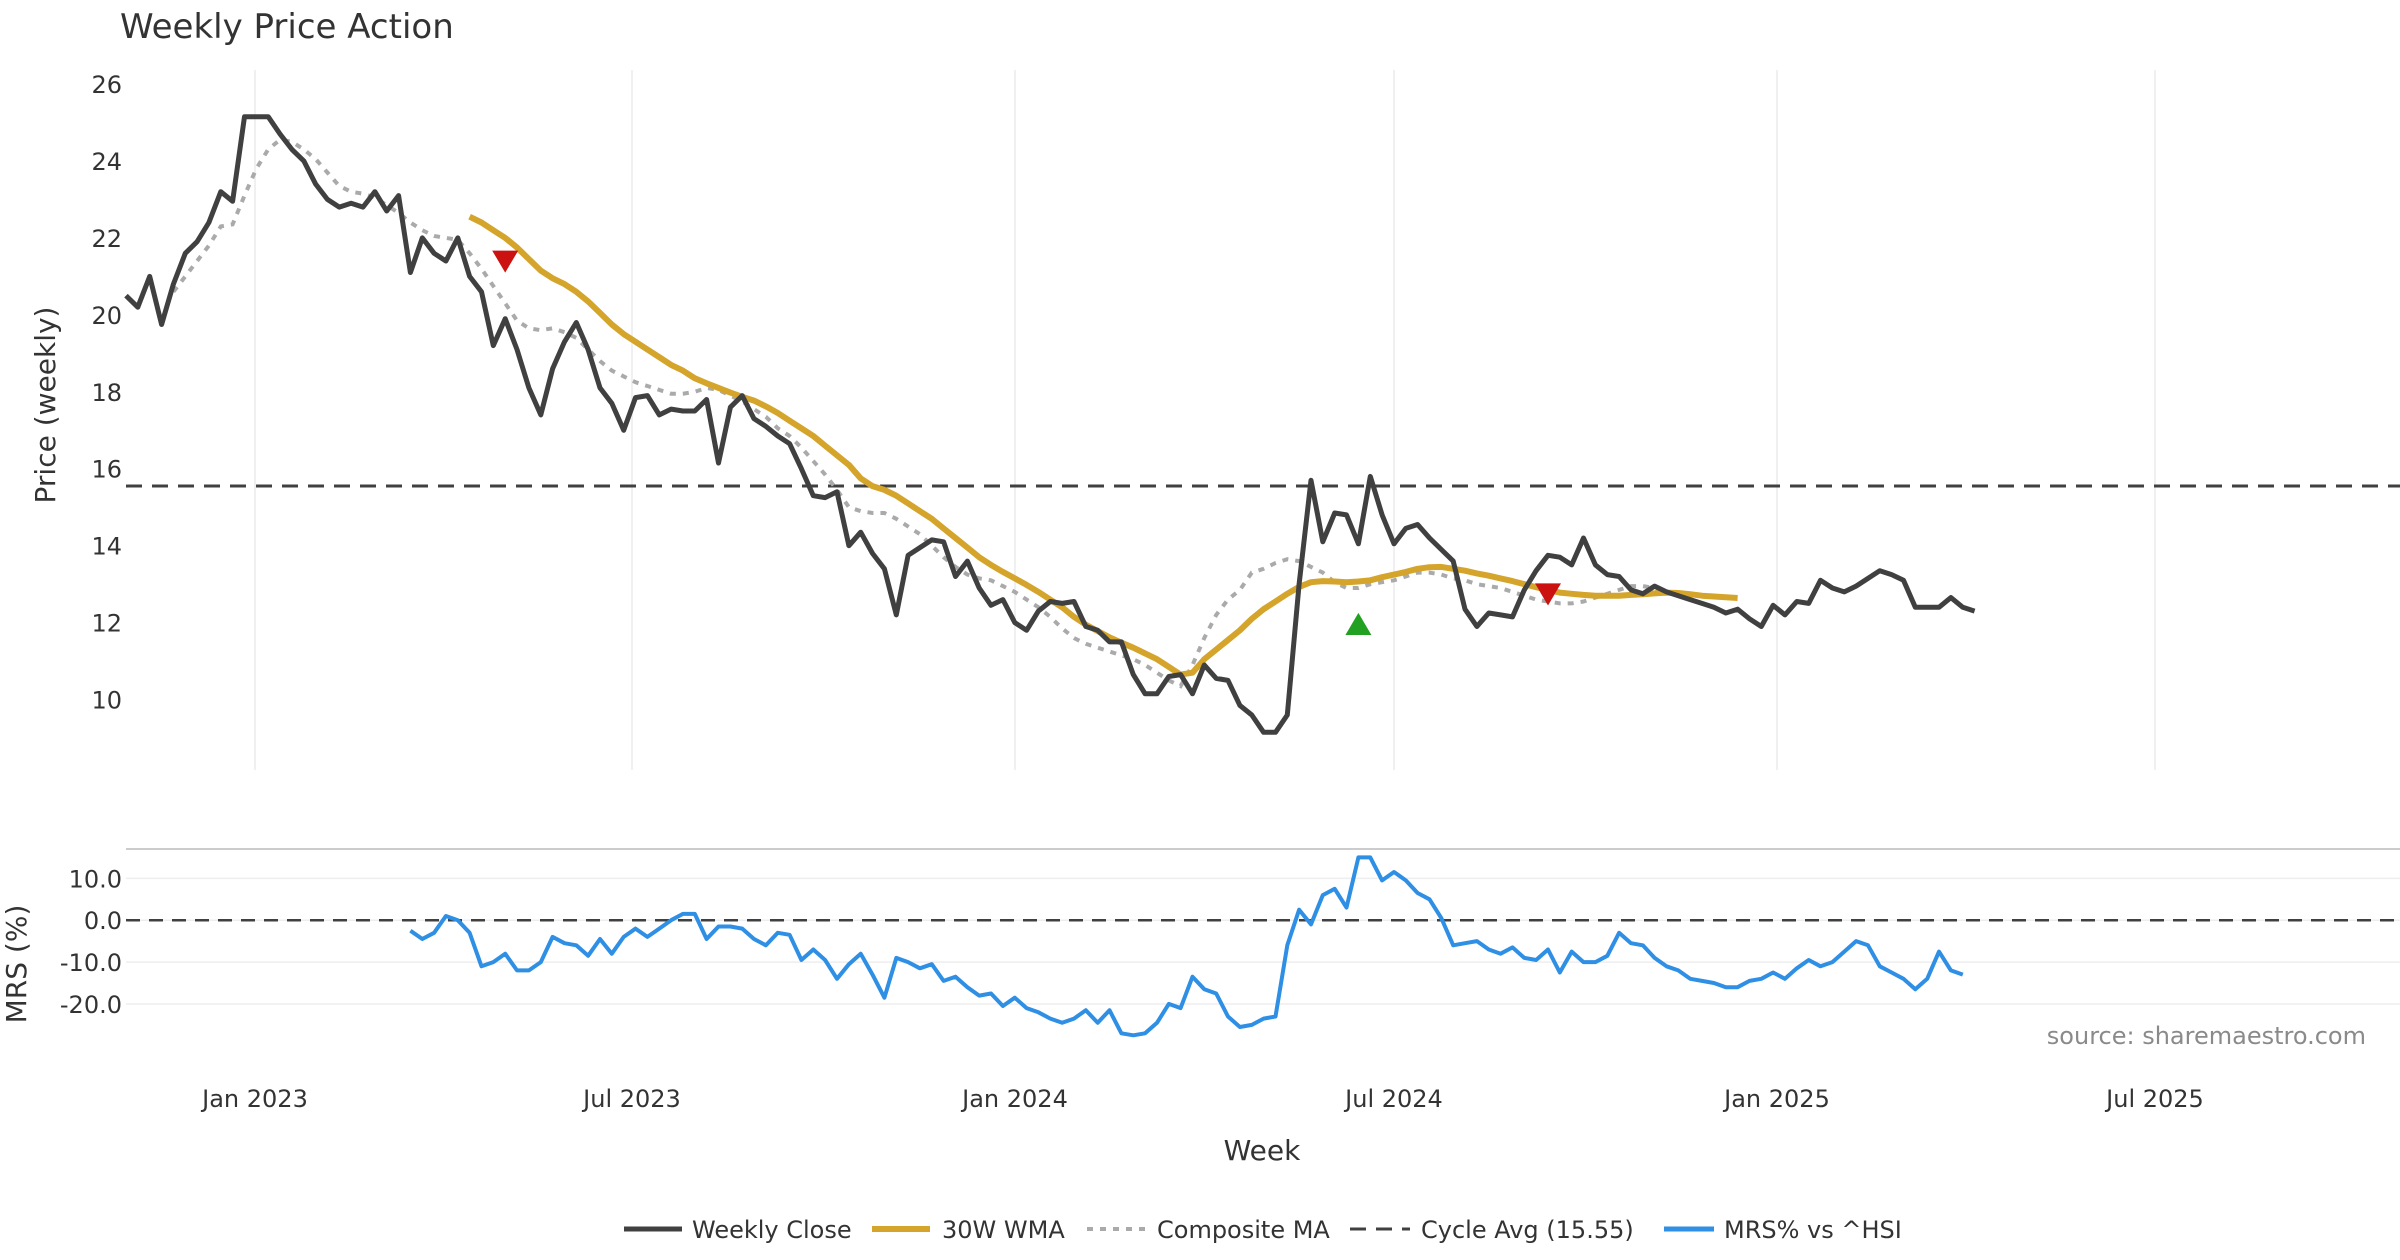 This screenshot has height=1260, width=2400. Describe the element at coordinates (1003, 1230) in the screenshot. I see `legend-label-wma: 30W WMA` at that location.